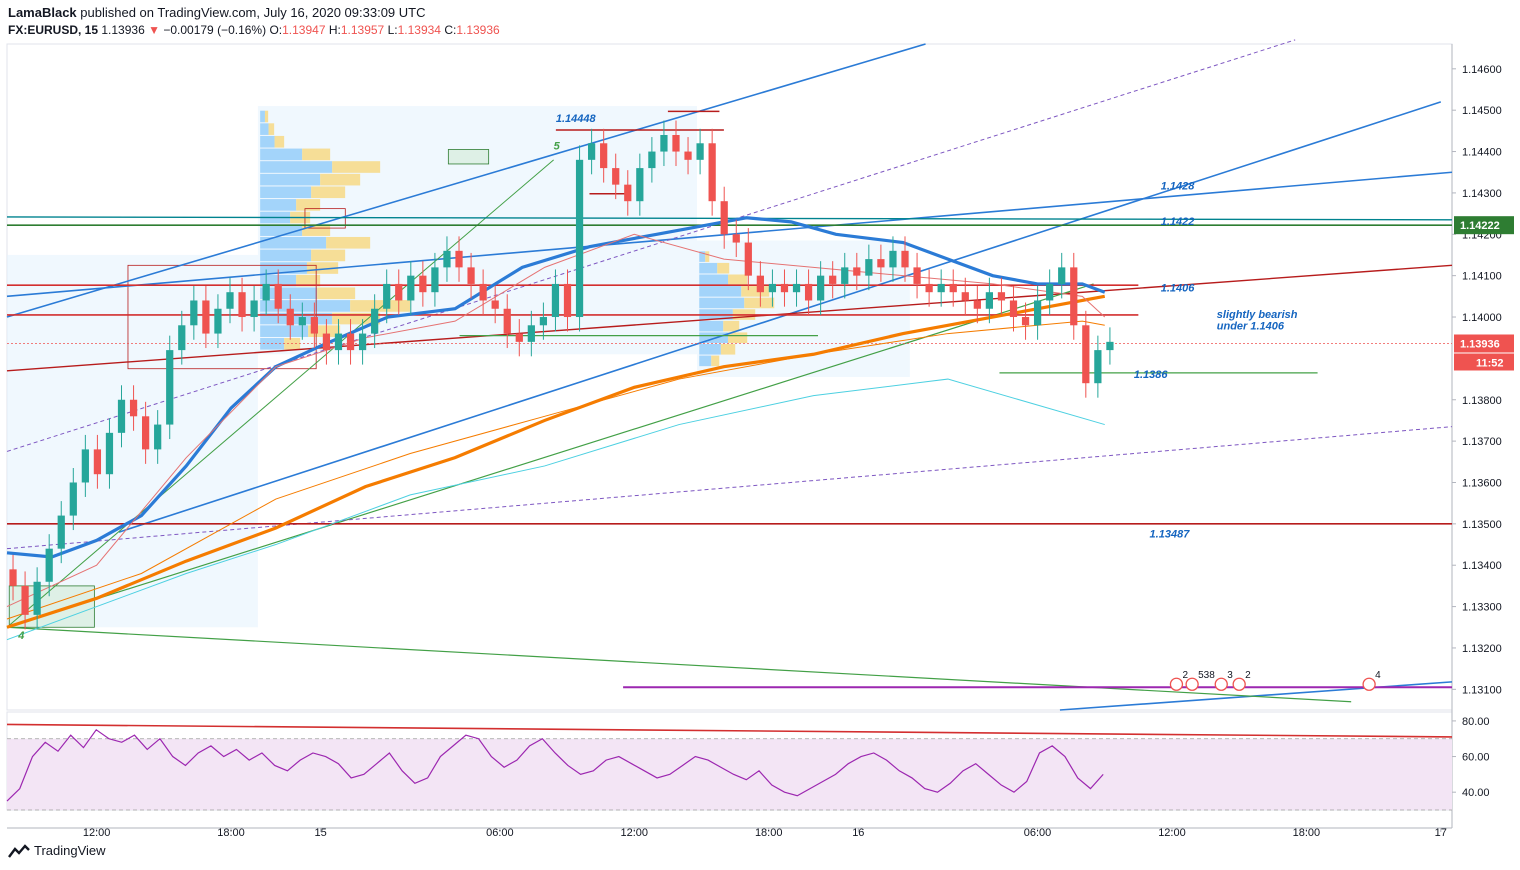  I want to click on low-value: 1.13934, so click(419, 30).